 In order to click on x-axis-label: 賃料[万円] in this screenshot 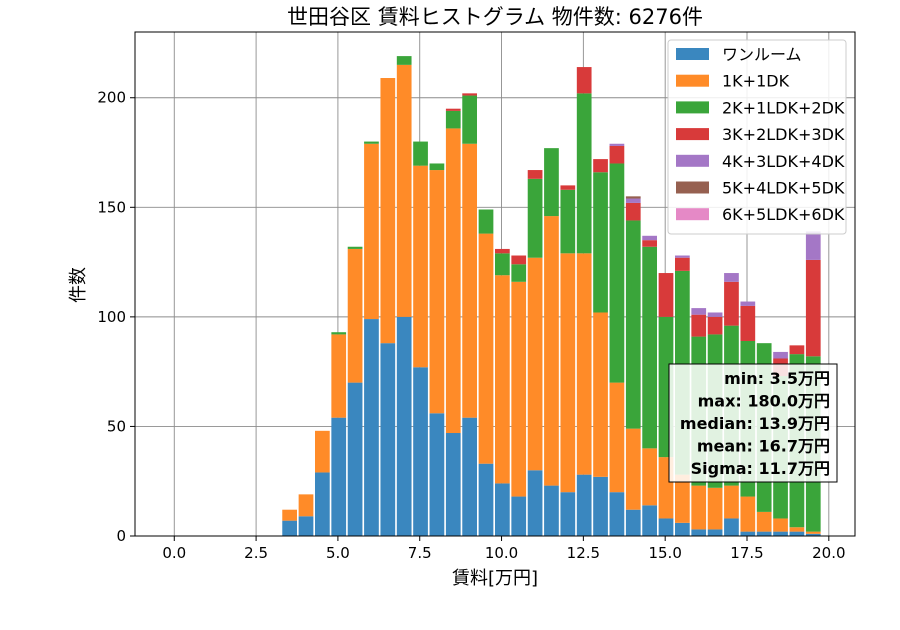, I will do `click(495, 578)`.